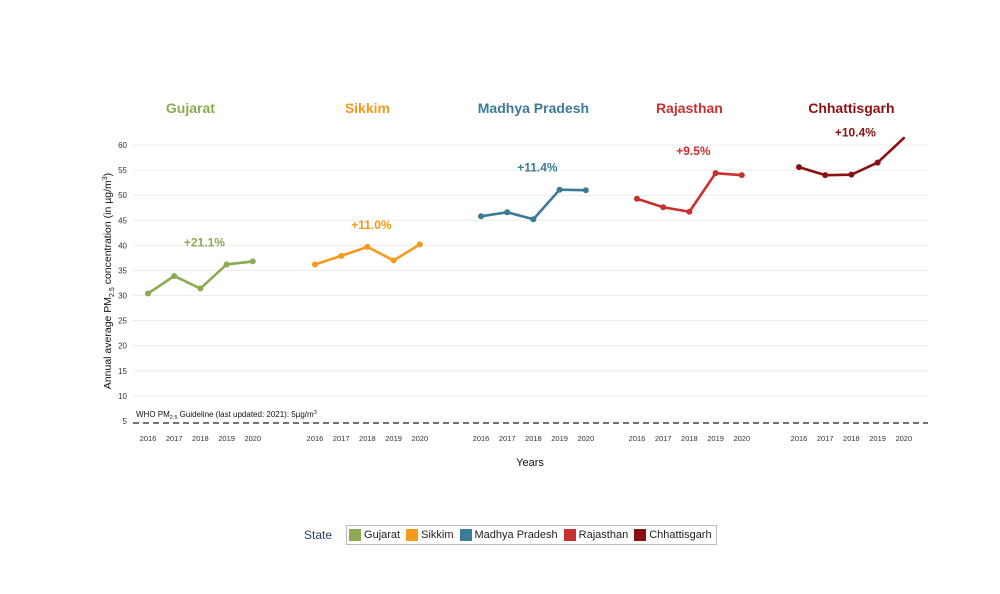 The width and height of the screenshot is (1000, 594). I want to click on legend-label: Gujarat, so click(382, 535).